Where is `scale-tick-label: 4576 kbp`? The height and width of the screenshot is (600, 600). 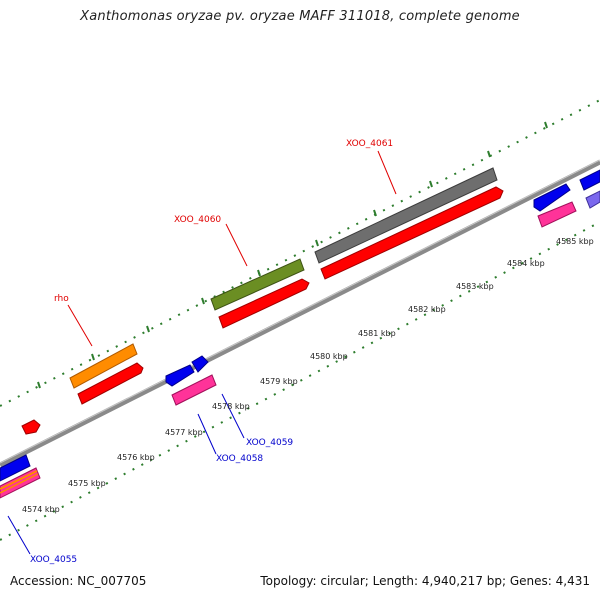 scale-tick-label: 4576 kbp is located at coordinates (136, 457).